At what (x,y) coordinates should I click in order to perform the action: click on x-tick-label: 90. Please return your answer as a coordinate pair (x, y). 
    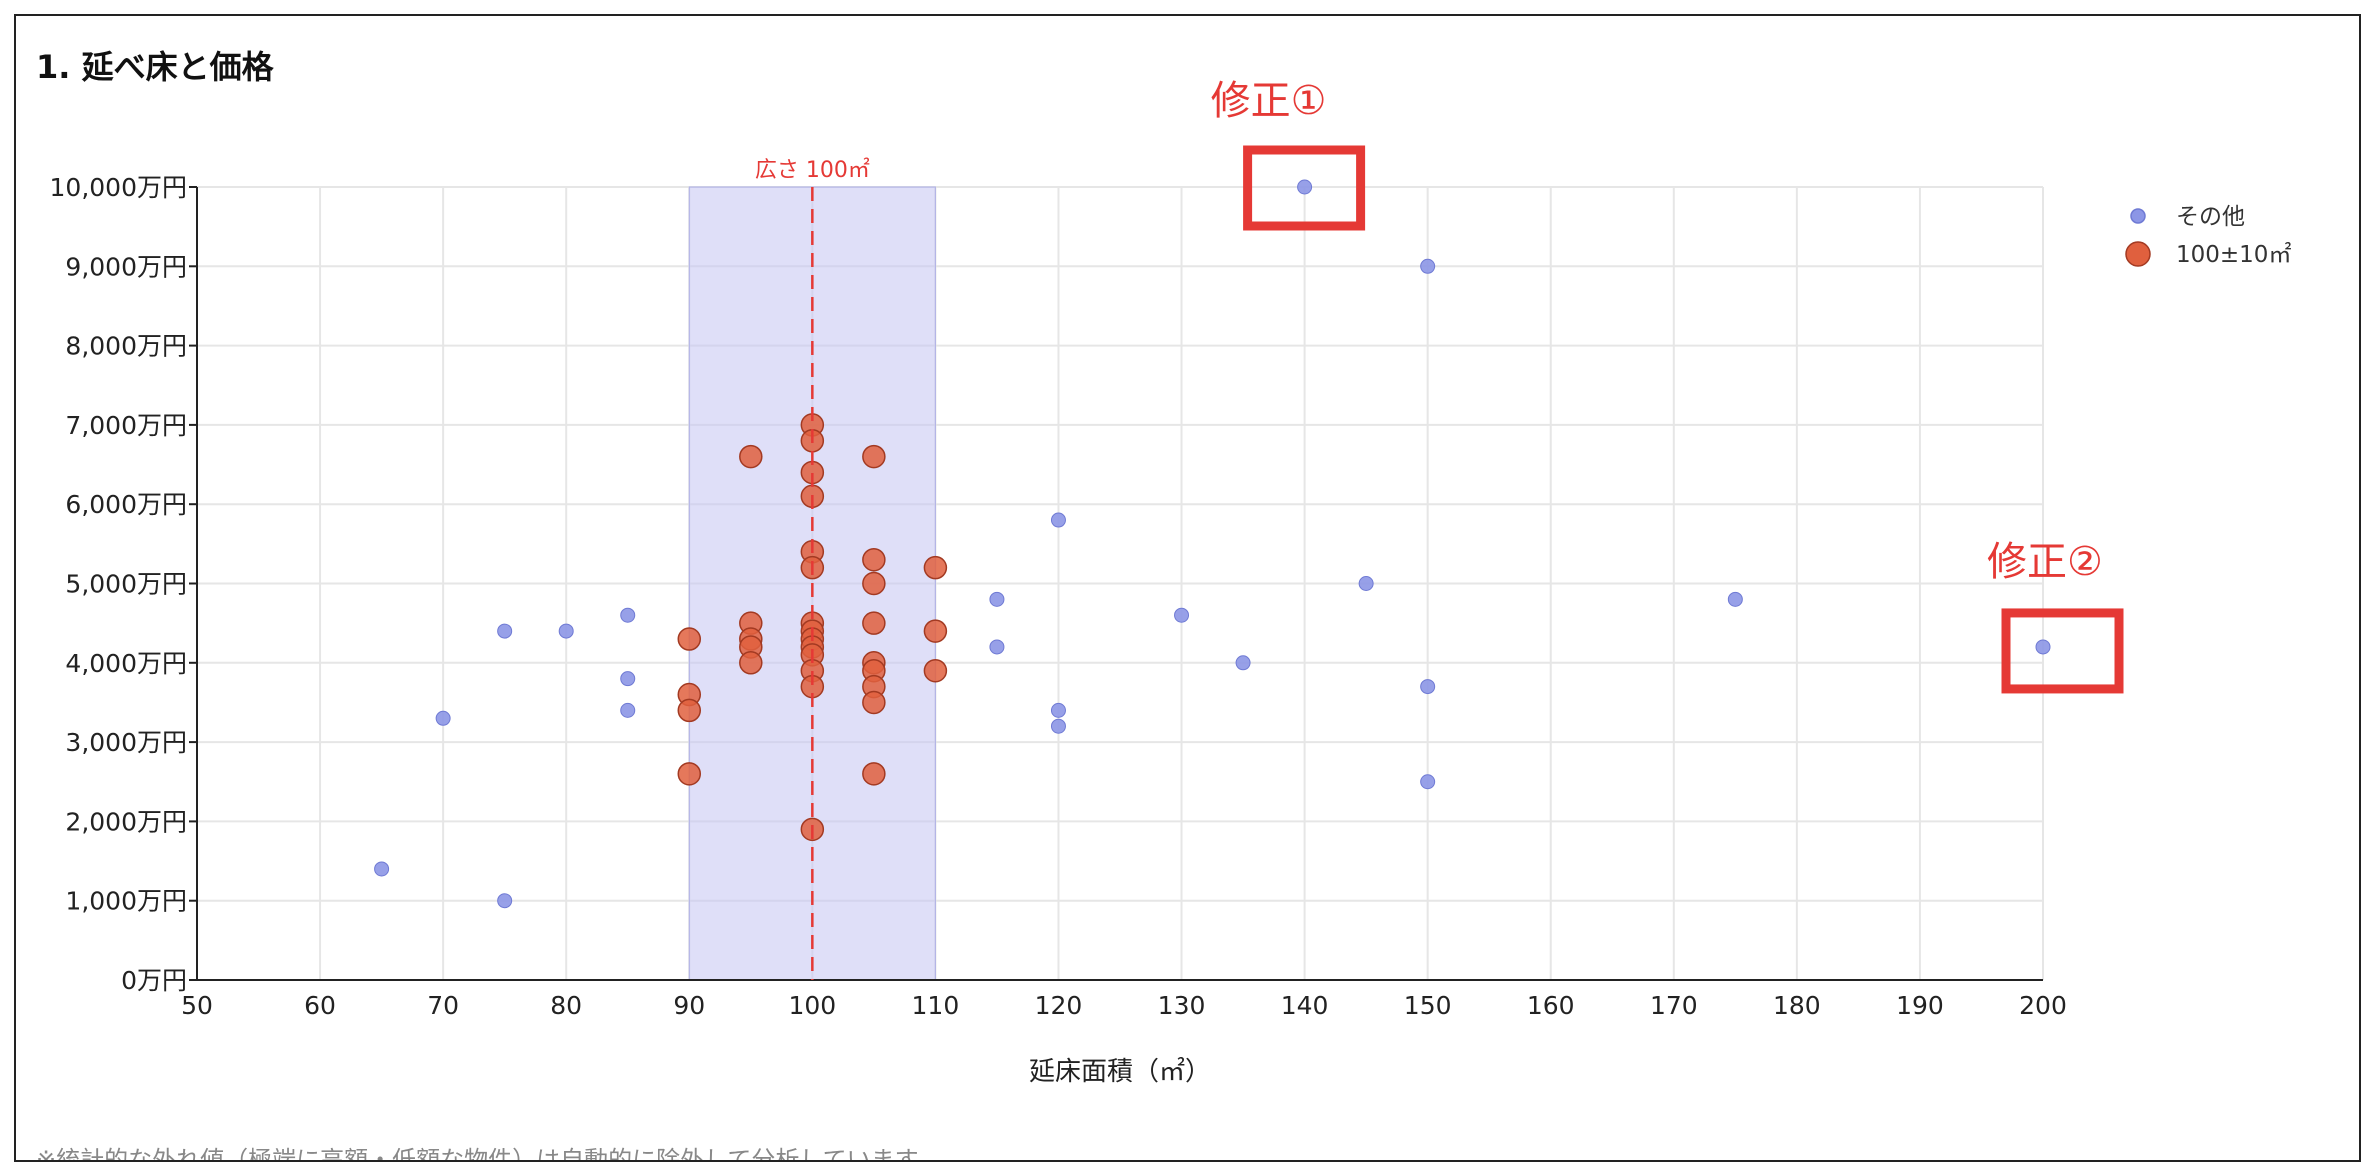
    Looking at the image, I should click on (689, 1005).